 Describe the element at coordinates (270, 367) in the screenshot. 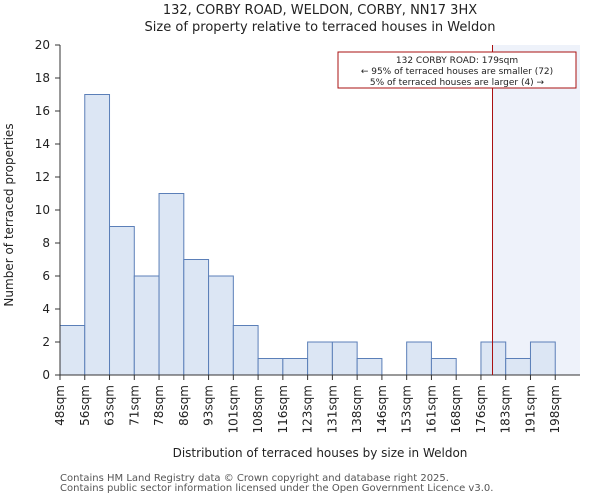

I see `bar-108sqm` at that location.